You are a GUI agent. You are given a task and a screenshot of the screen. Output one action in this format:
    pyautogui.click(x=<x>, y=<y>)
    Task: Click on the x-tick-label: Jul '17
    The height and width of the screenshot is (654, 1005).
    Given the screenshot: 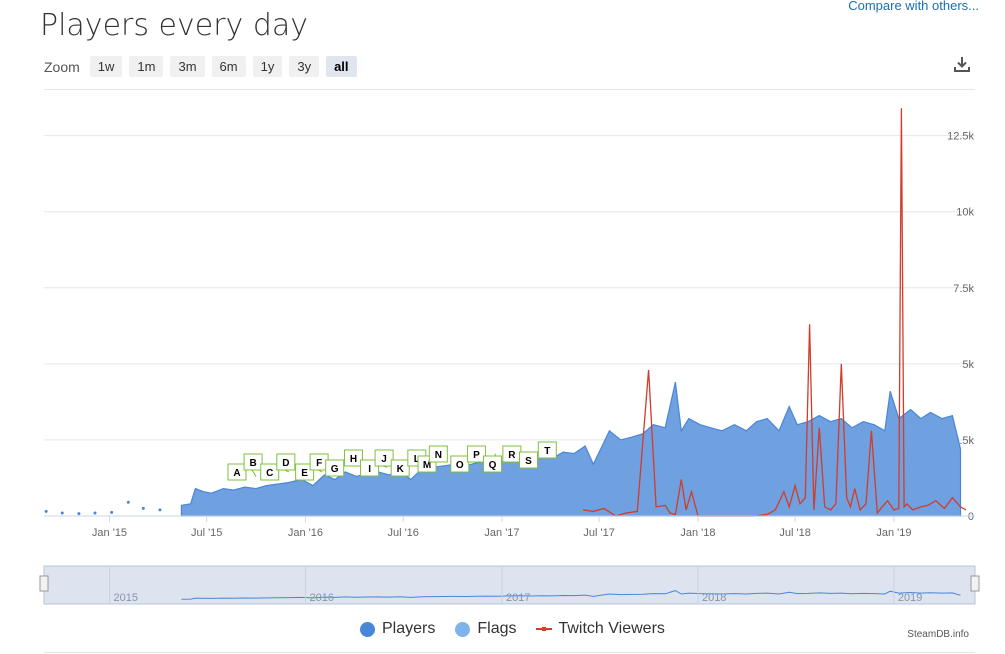 What is the action you would take?
    pyautogui.click(x=598, y=533)
    